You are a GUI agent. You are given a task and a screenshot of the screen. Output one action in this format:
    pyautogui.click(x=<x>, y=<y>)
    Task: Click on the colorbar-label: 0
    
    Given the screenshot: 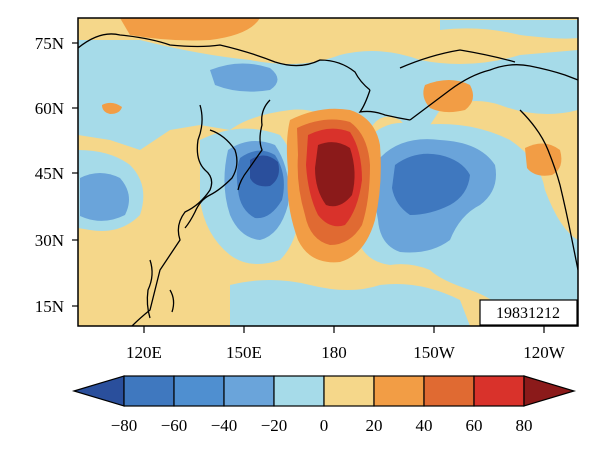 What is the action you would take?
    pyautogui.click(x=324, y=425)
    